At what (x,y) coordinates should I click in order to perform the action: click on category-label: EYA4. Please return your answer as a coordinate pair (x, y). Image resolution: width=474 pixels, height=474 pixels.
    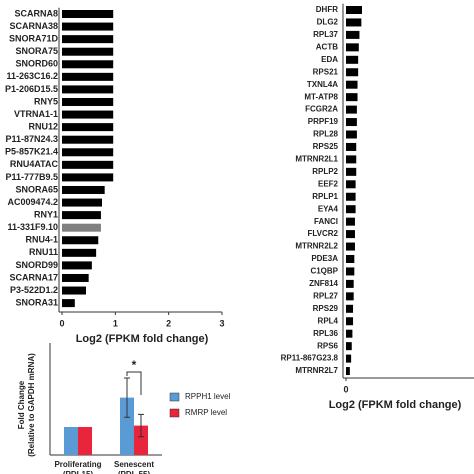
    Looking at the image, I should click on (328, 208).